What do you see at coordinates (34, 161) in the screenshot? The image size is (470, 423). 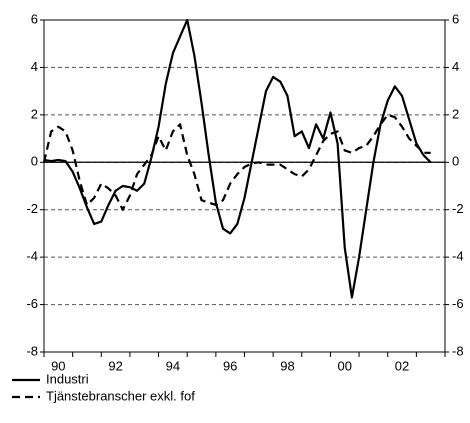 I see `y-tick-label: 0` at bounding box center [34, 161].